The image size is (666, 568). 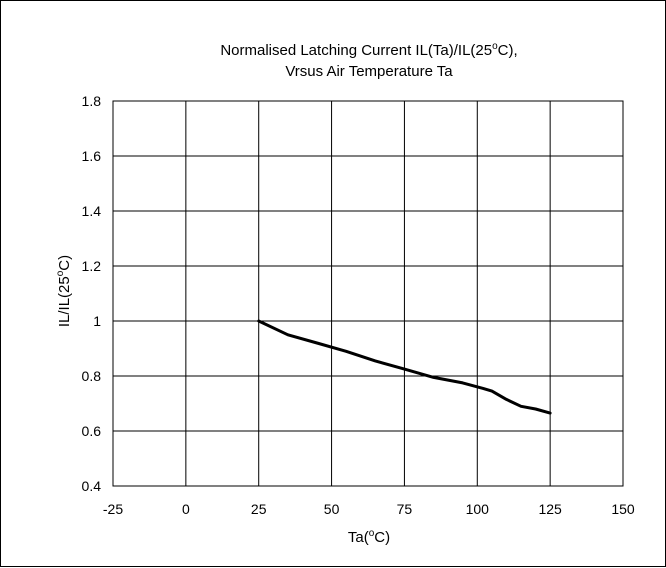 What do you see at coordinates (92, 266) in the screenshot?
I see `y-tick-label: 1.2` at bounding box center [92, 266].